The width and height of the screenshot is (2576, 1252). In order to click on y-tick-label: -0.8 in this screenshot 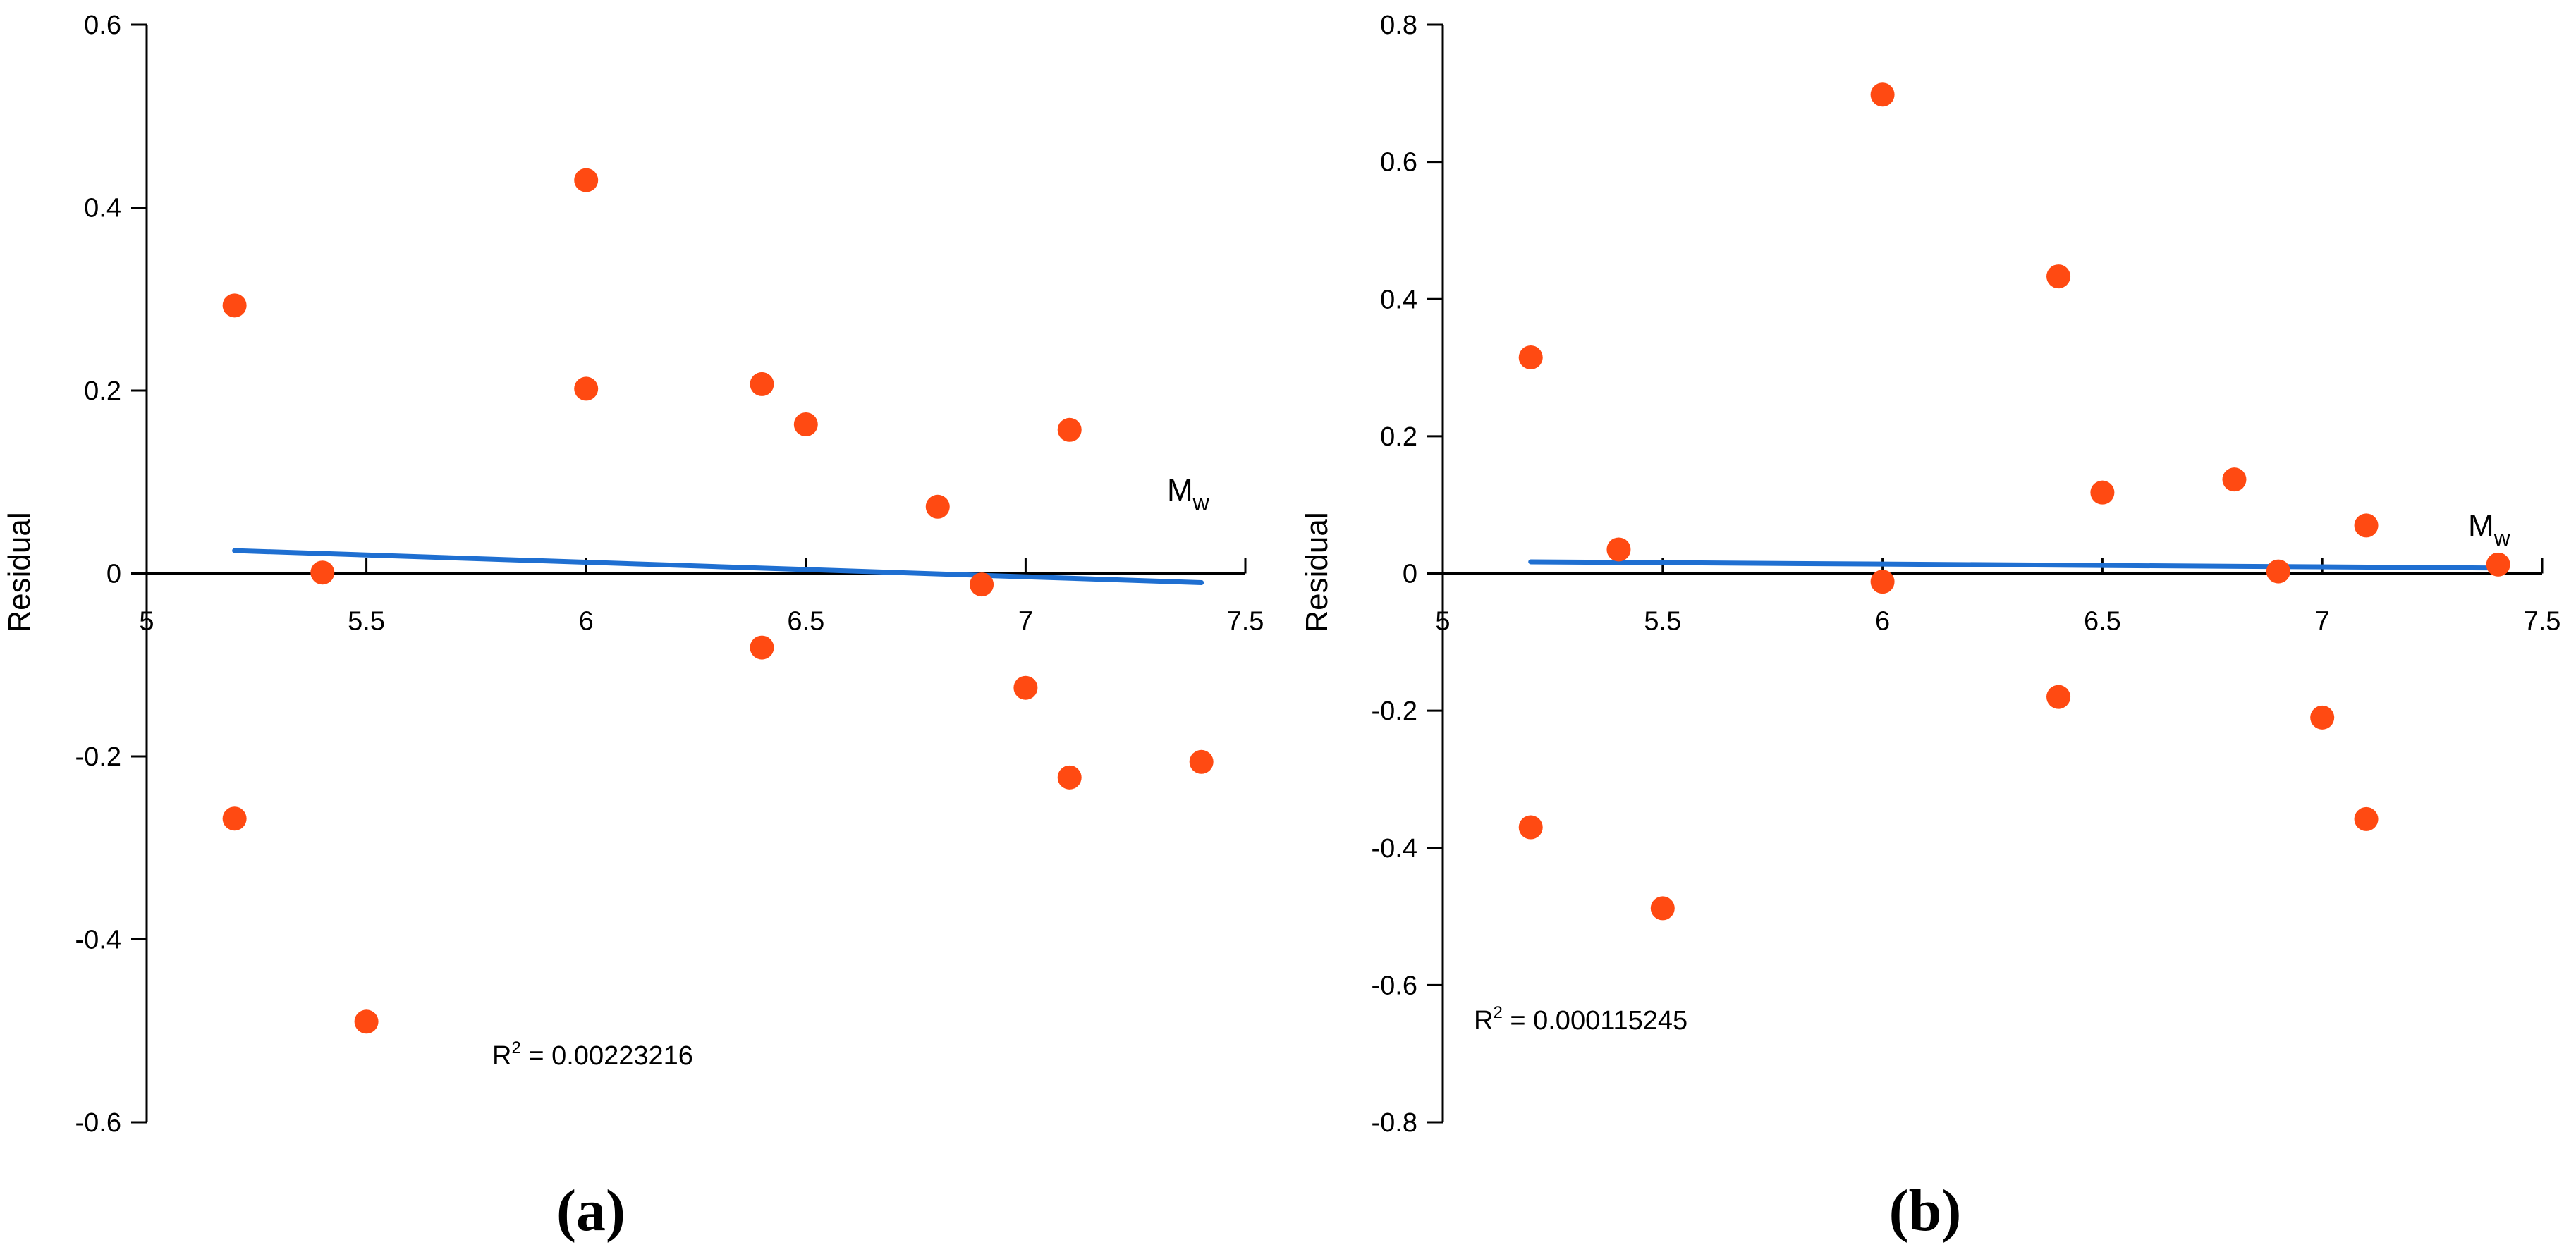, I will do `click(1395, 1123)`.